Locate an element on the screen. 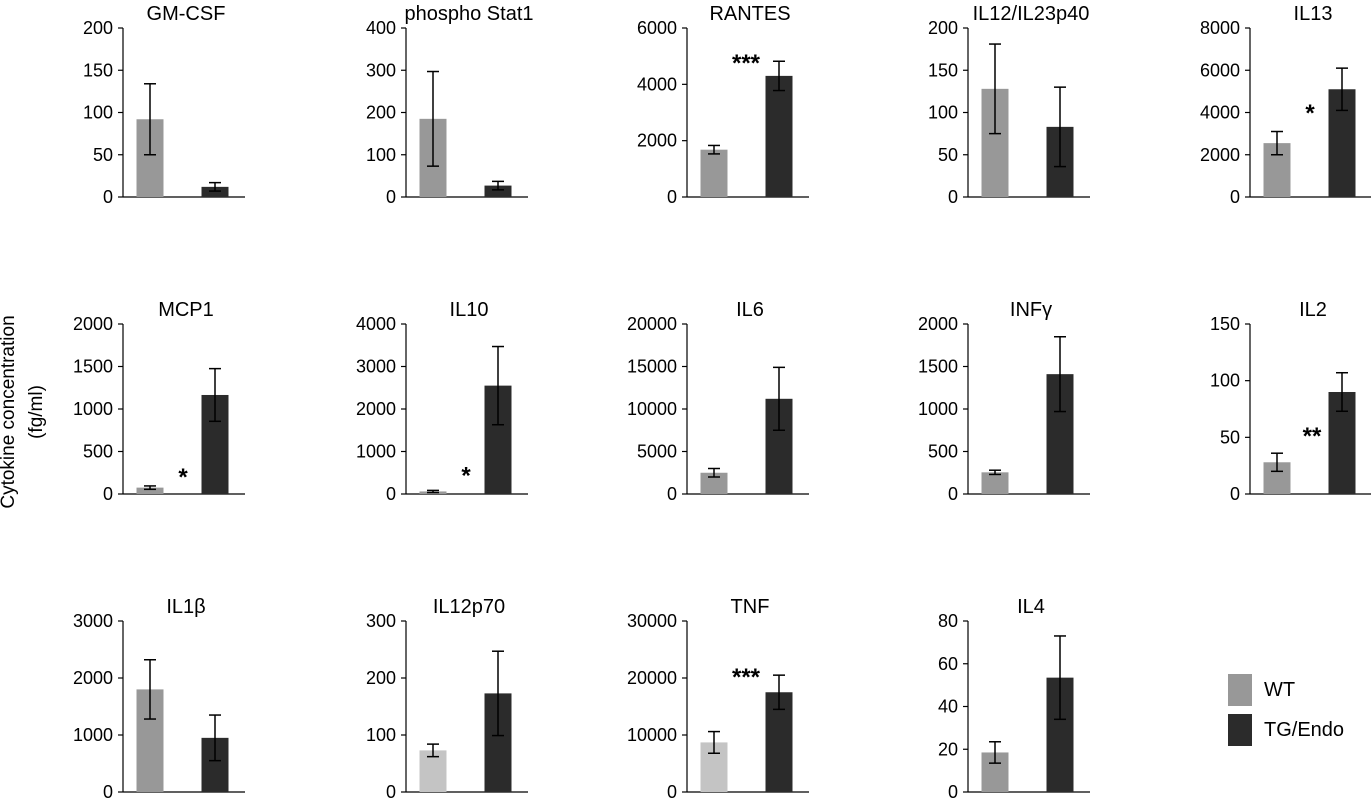 The height and width of the screenshot is (800, 1371). y-tick-label-il10: 2000 is located at coordinates (376, 409).